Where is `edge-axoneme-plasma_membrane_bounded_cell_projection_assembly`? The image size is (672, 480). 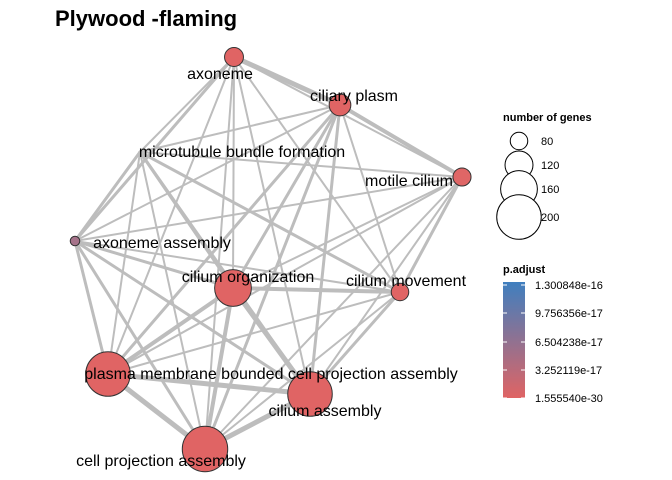 edge-axoneme-plasma_membrane_bounded_cell_projection_assembly is located at coordinates (171, 215).